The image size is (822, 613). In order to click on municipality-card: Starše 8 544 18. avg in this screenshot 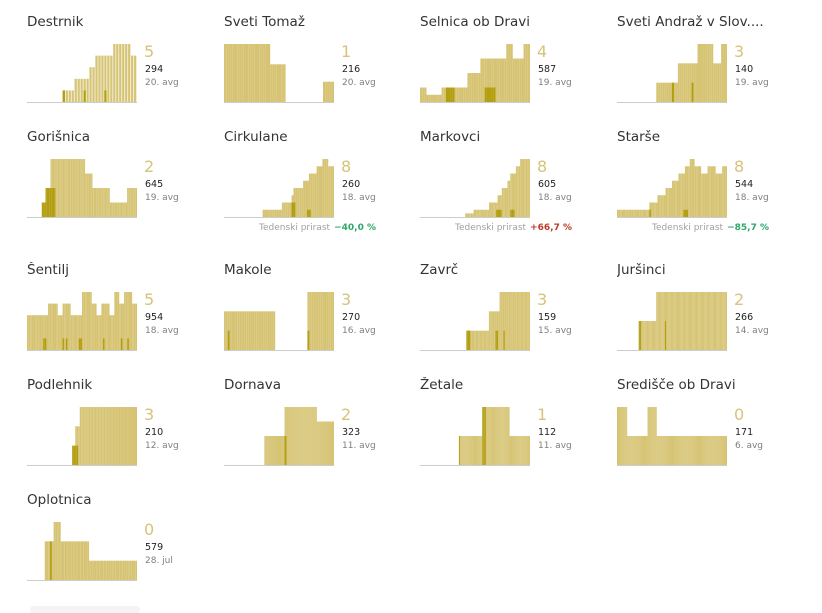, I will do `click(685, 170)`.